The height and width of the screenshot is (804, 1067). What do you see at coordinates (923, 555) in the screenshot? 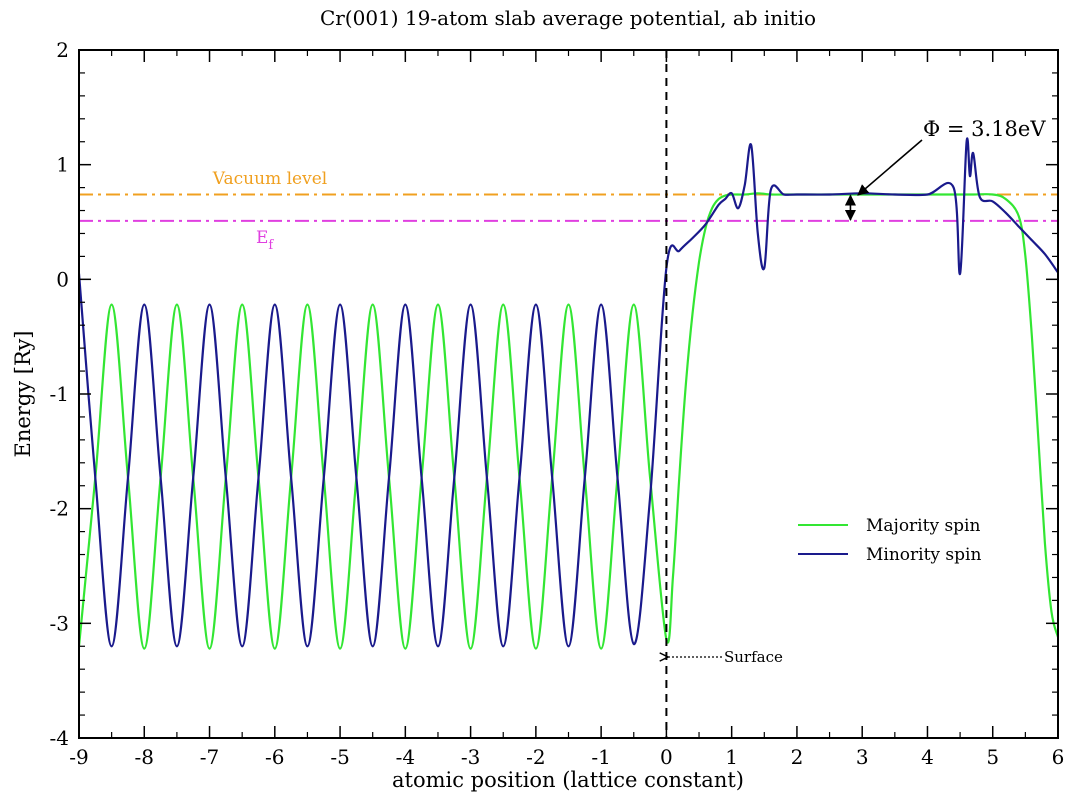
I see `legend-label-minority: Minority spin` at bounding box center [923, 555].